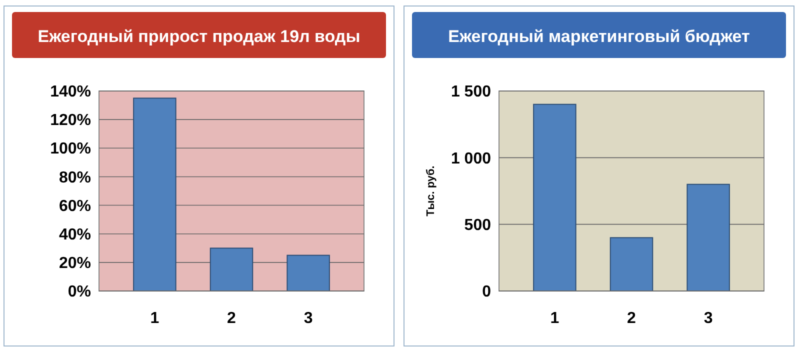 This screenshot has height=356, width=800. What do you see at coordinates (70, 92) in the screenshot?
I see `y-tick-label: 140%` at bounding box center [70, 92].